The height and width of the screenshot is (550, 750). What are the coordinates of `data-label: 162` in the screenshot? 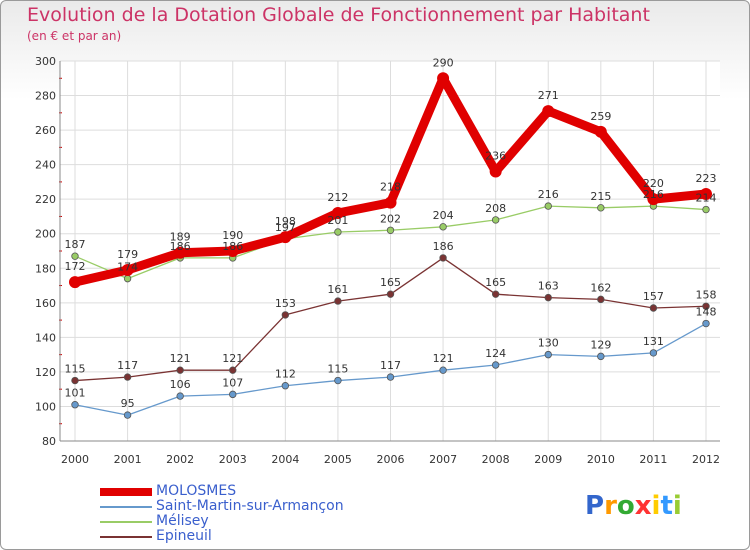 It's located at (600, 287).